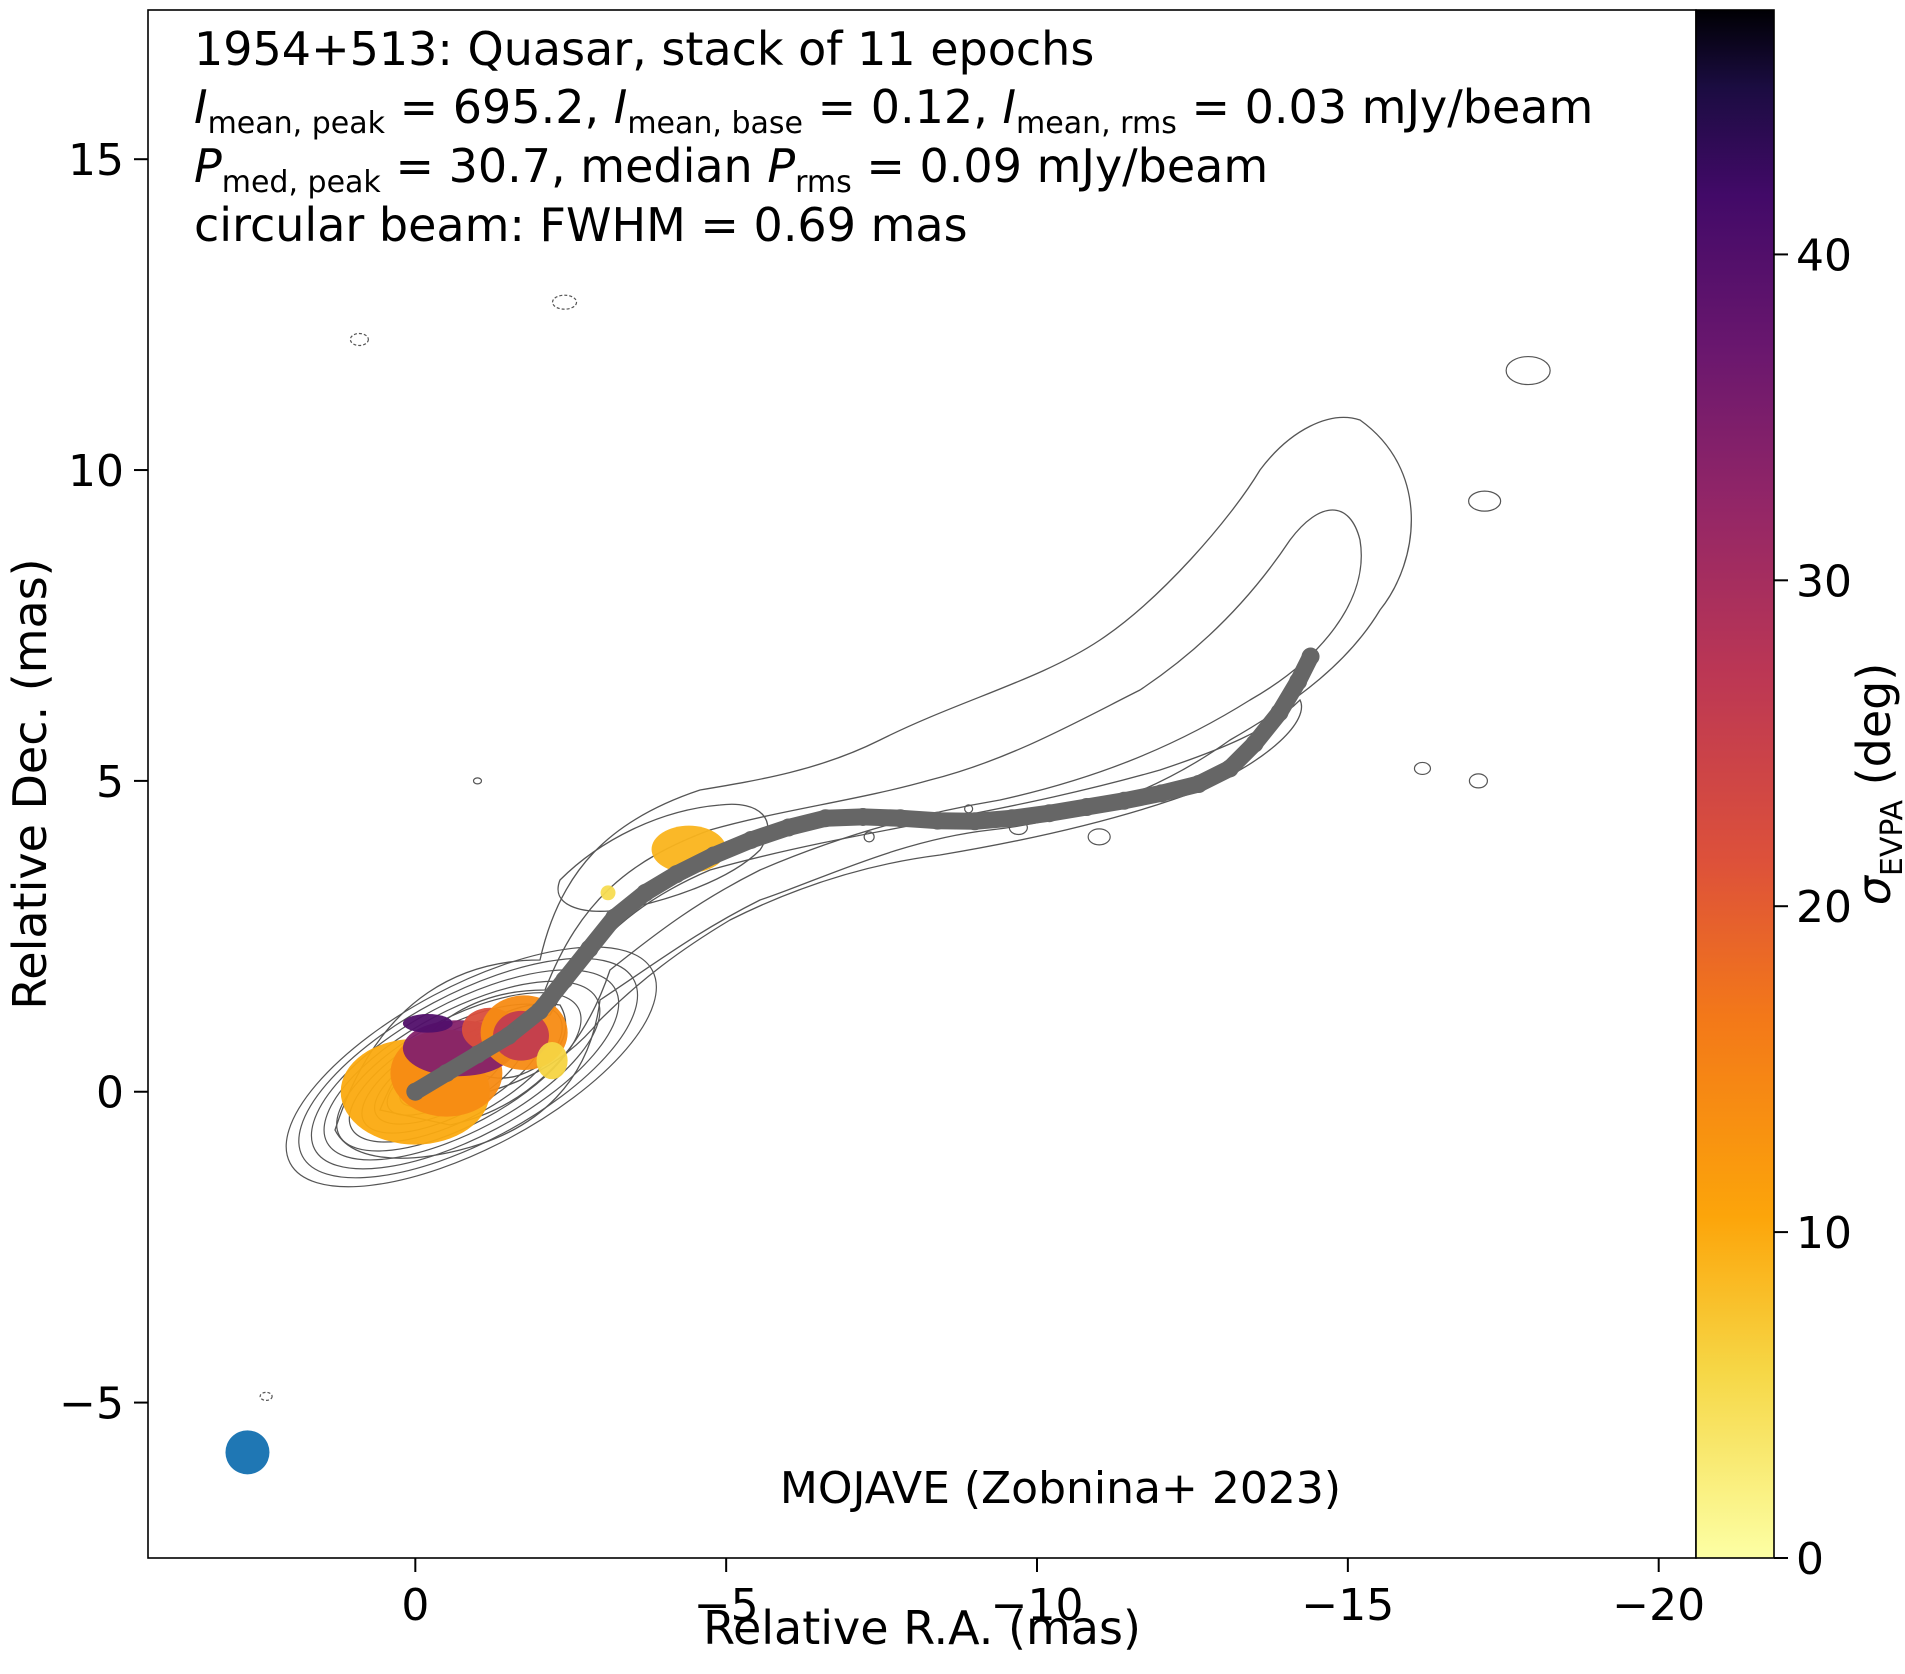 This screenshot has height=1674, width=1905. What do you see at coordinates (1735, 784) in the screenshot?
I see `colorbar` at bounding box center [1735, 784].